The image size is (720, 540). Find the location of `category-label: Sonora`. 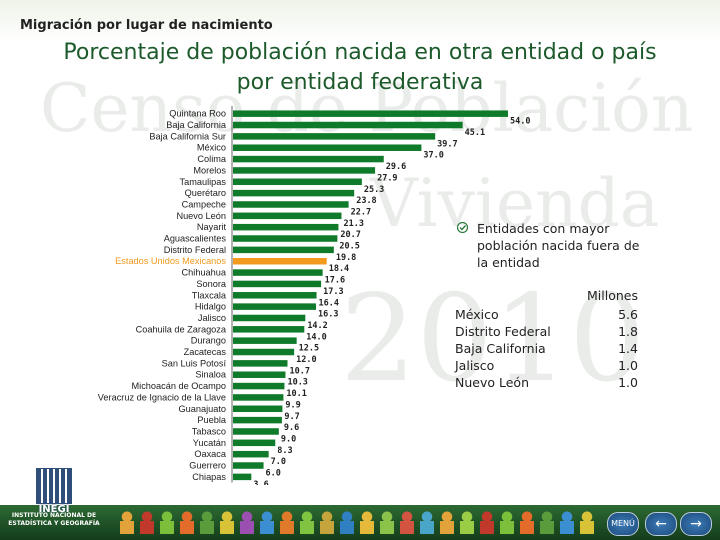

category-label: Sonora is located at coordinates (211, 284).